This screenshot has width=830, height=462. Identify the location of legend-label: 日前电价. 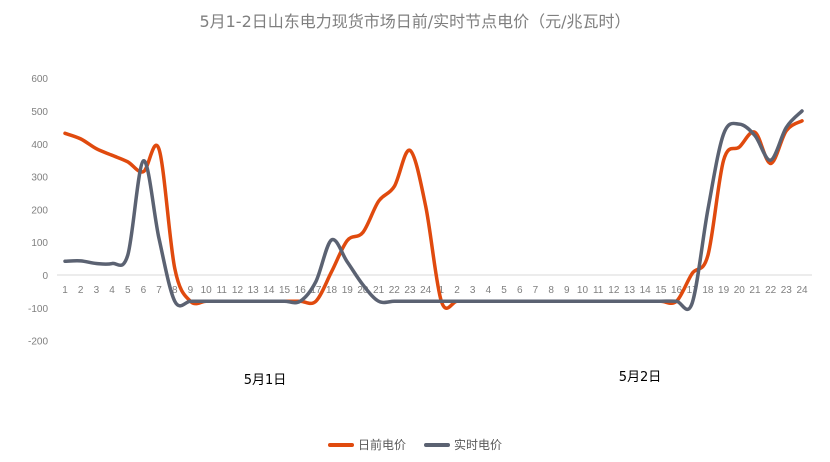
(381, 445).